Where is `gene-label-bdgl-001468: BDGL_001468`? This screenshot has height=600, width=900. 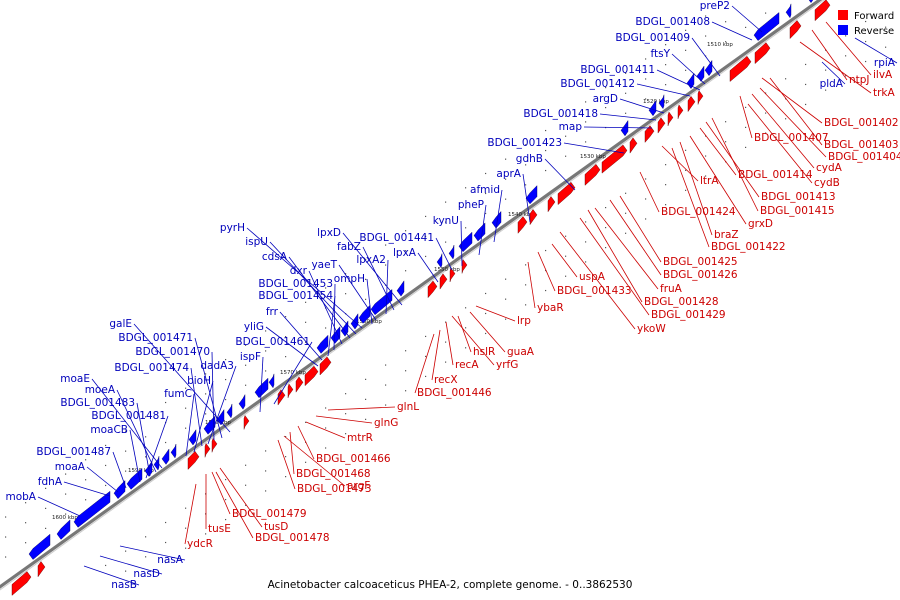 gene-label-bdgl-001468: BDGL_001468 is located at coordinates (333, 474).